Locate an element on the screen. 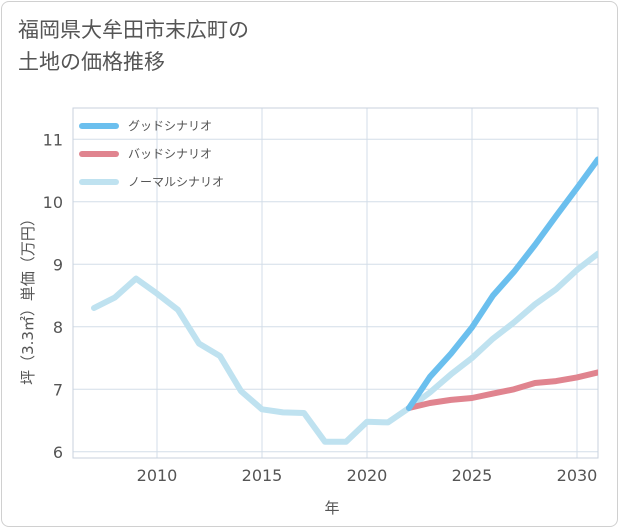  y-tick-label: 8 is located at coordinates (58, 327).